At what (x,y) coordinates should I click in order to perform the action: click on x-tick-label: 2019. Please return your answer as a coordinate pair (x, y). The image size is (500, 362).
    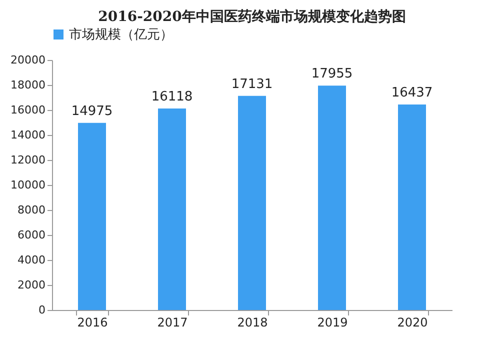
    Looking at the image, I should click on (332, 323).